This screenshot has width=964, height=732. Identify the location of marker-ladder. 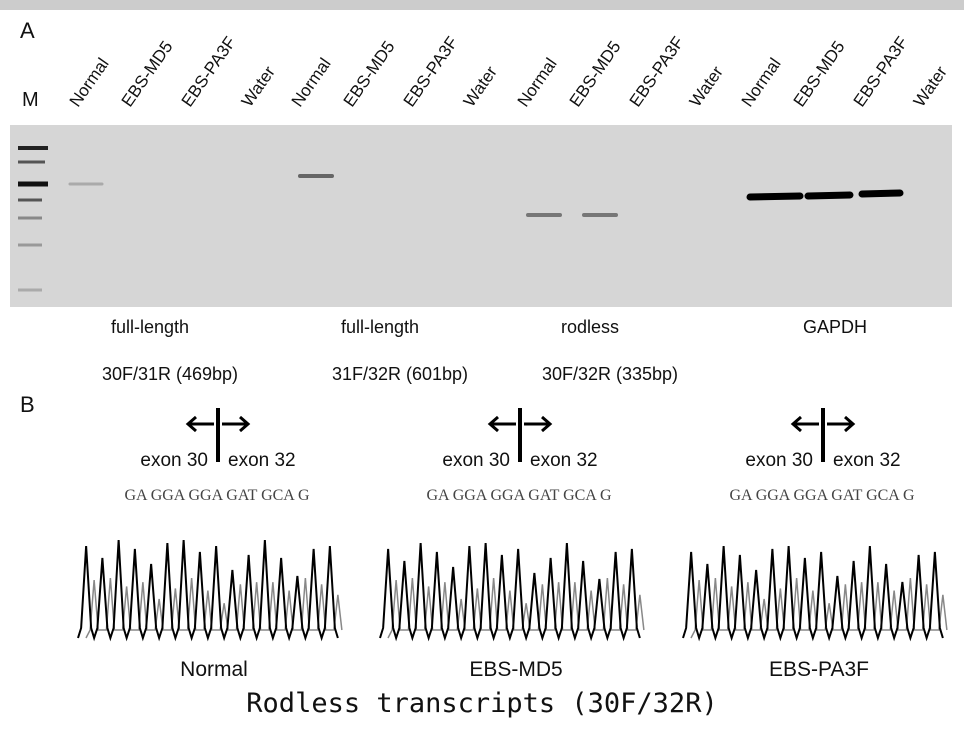
(33, 219).